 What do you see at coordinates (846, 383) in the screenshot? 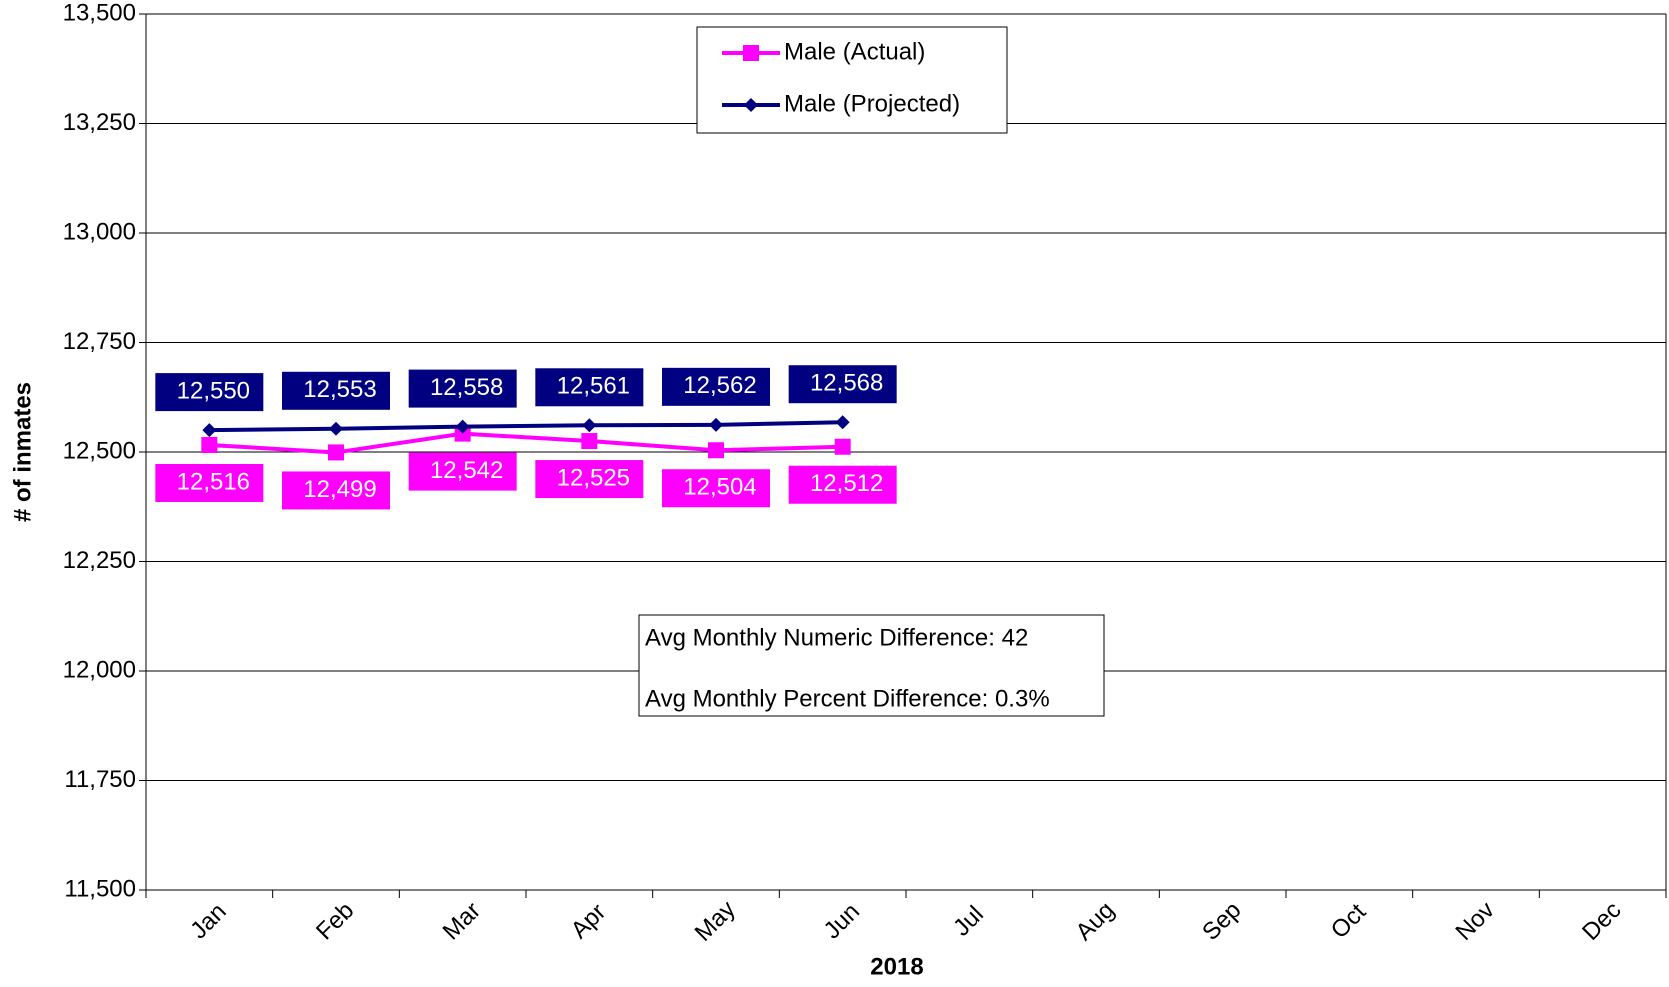
I see `data-label: 12,568` at bounding box center [846, 383].